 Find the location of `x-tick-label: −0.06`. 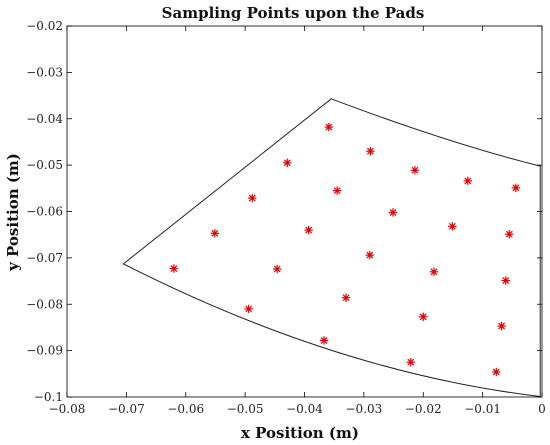

x-tick-label: −0.06 is located at coordinates (185, 409).